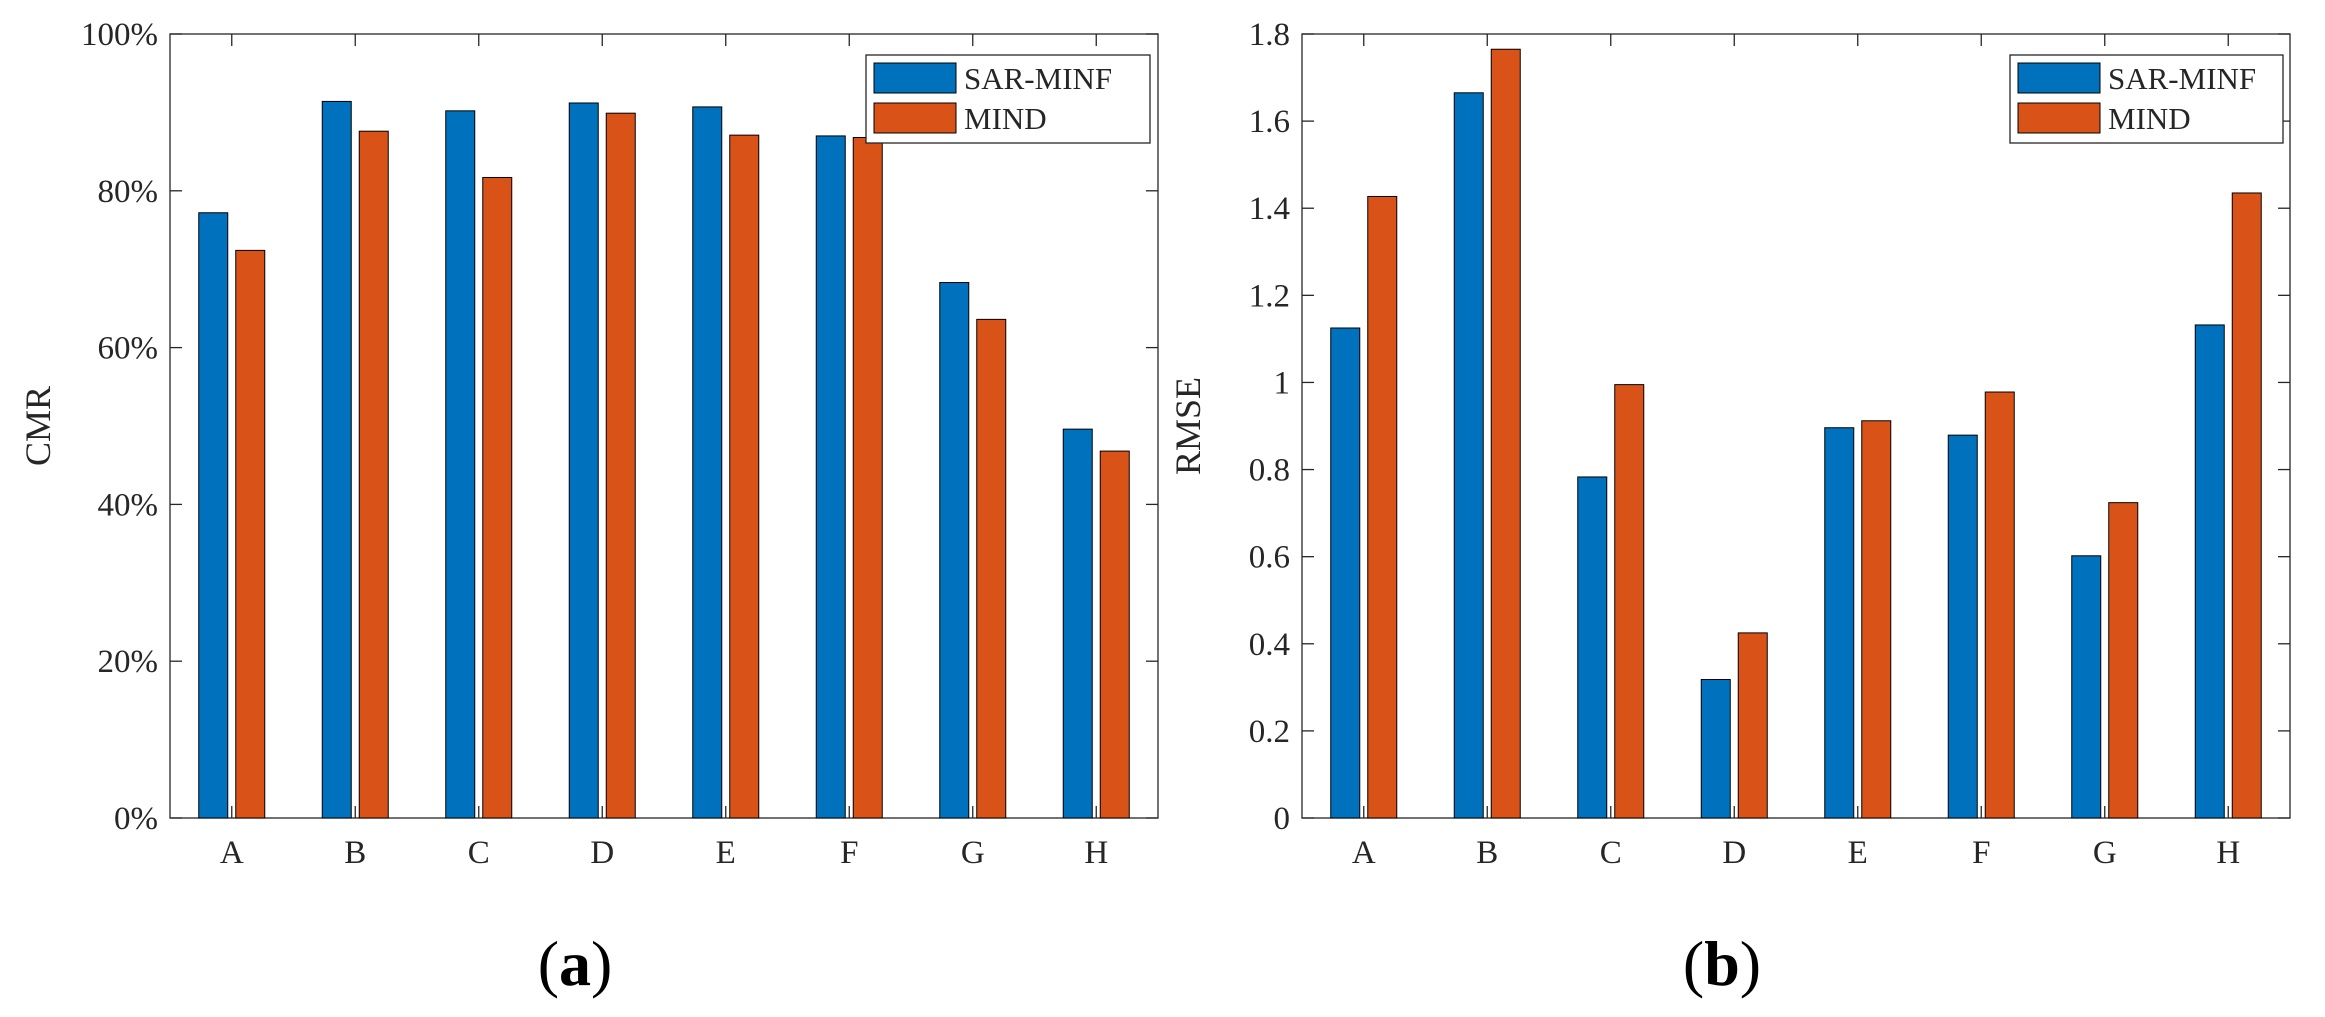 This screenshot has height=1017, width=2325. I want to click on y-tick-label: 0.6, so click(1269, 558).